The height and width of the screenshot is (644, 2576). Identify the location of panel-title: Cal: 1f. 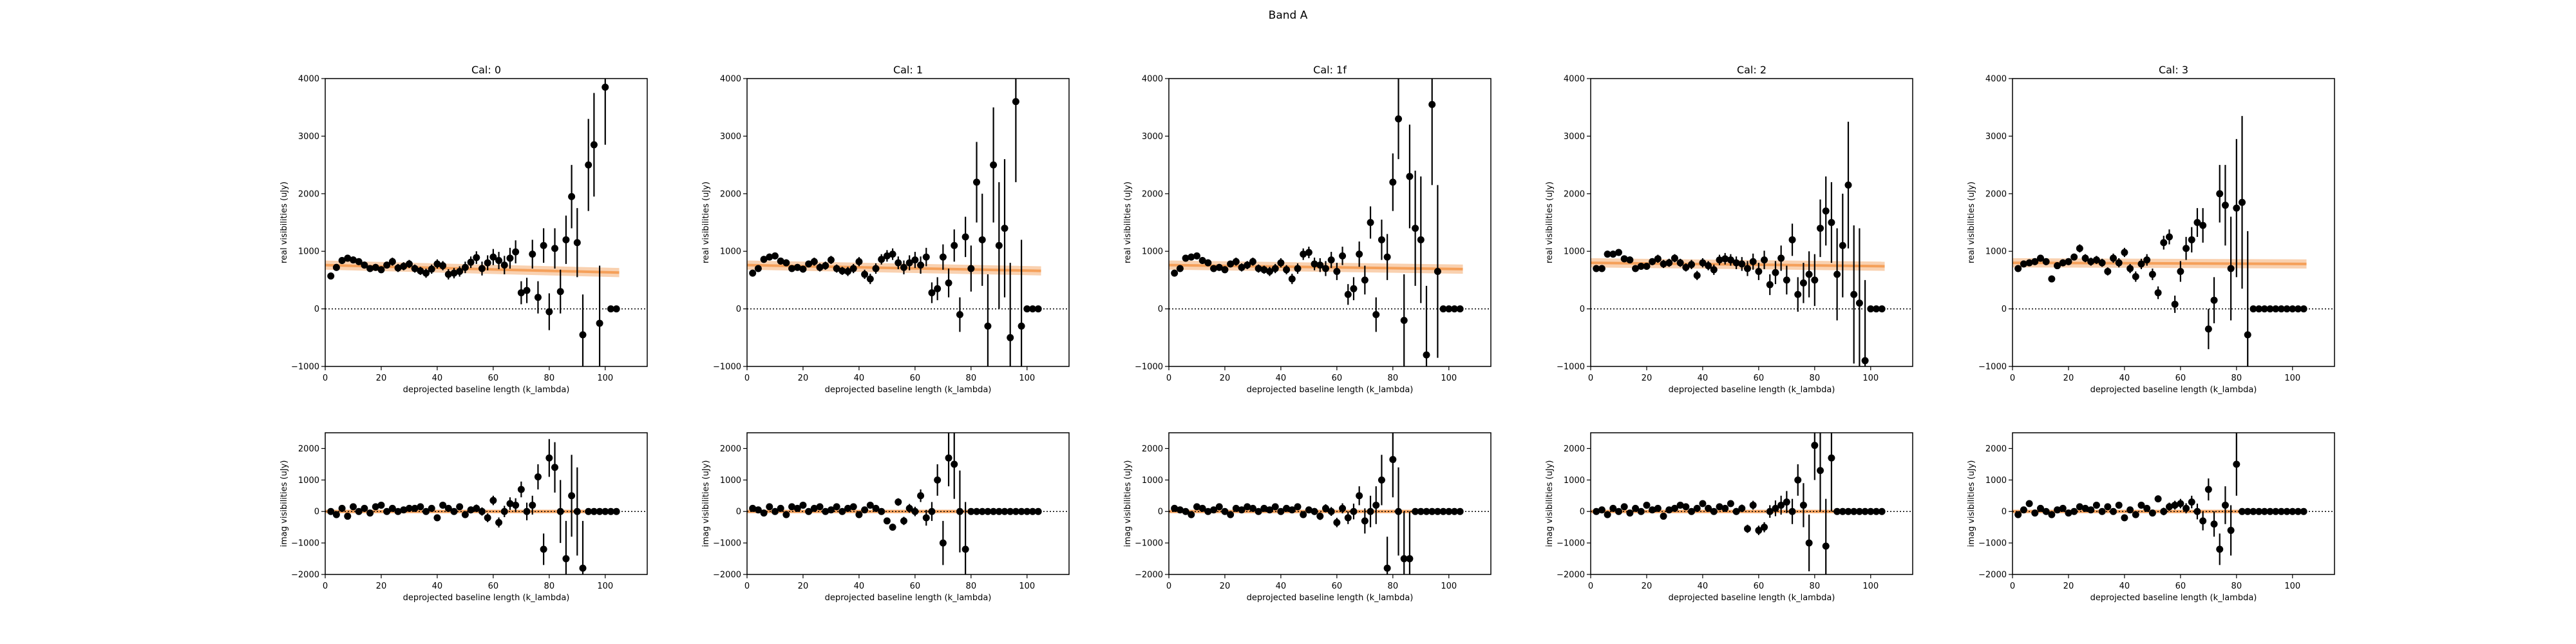
(1330, 70).